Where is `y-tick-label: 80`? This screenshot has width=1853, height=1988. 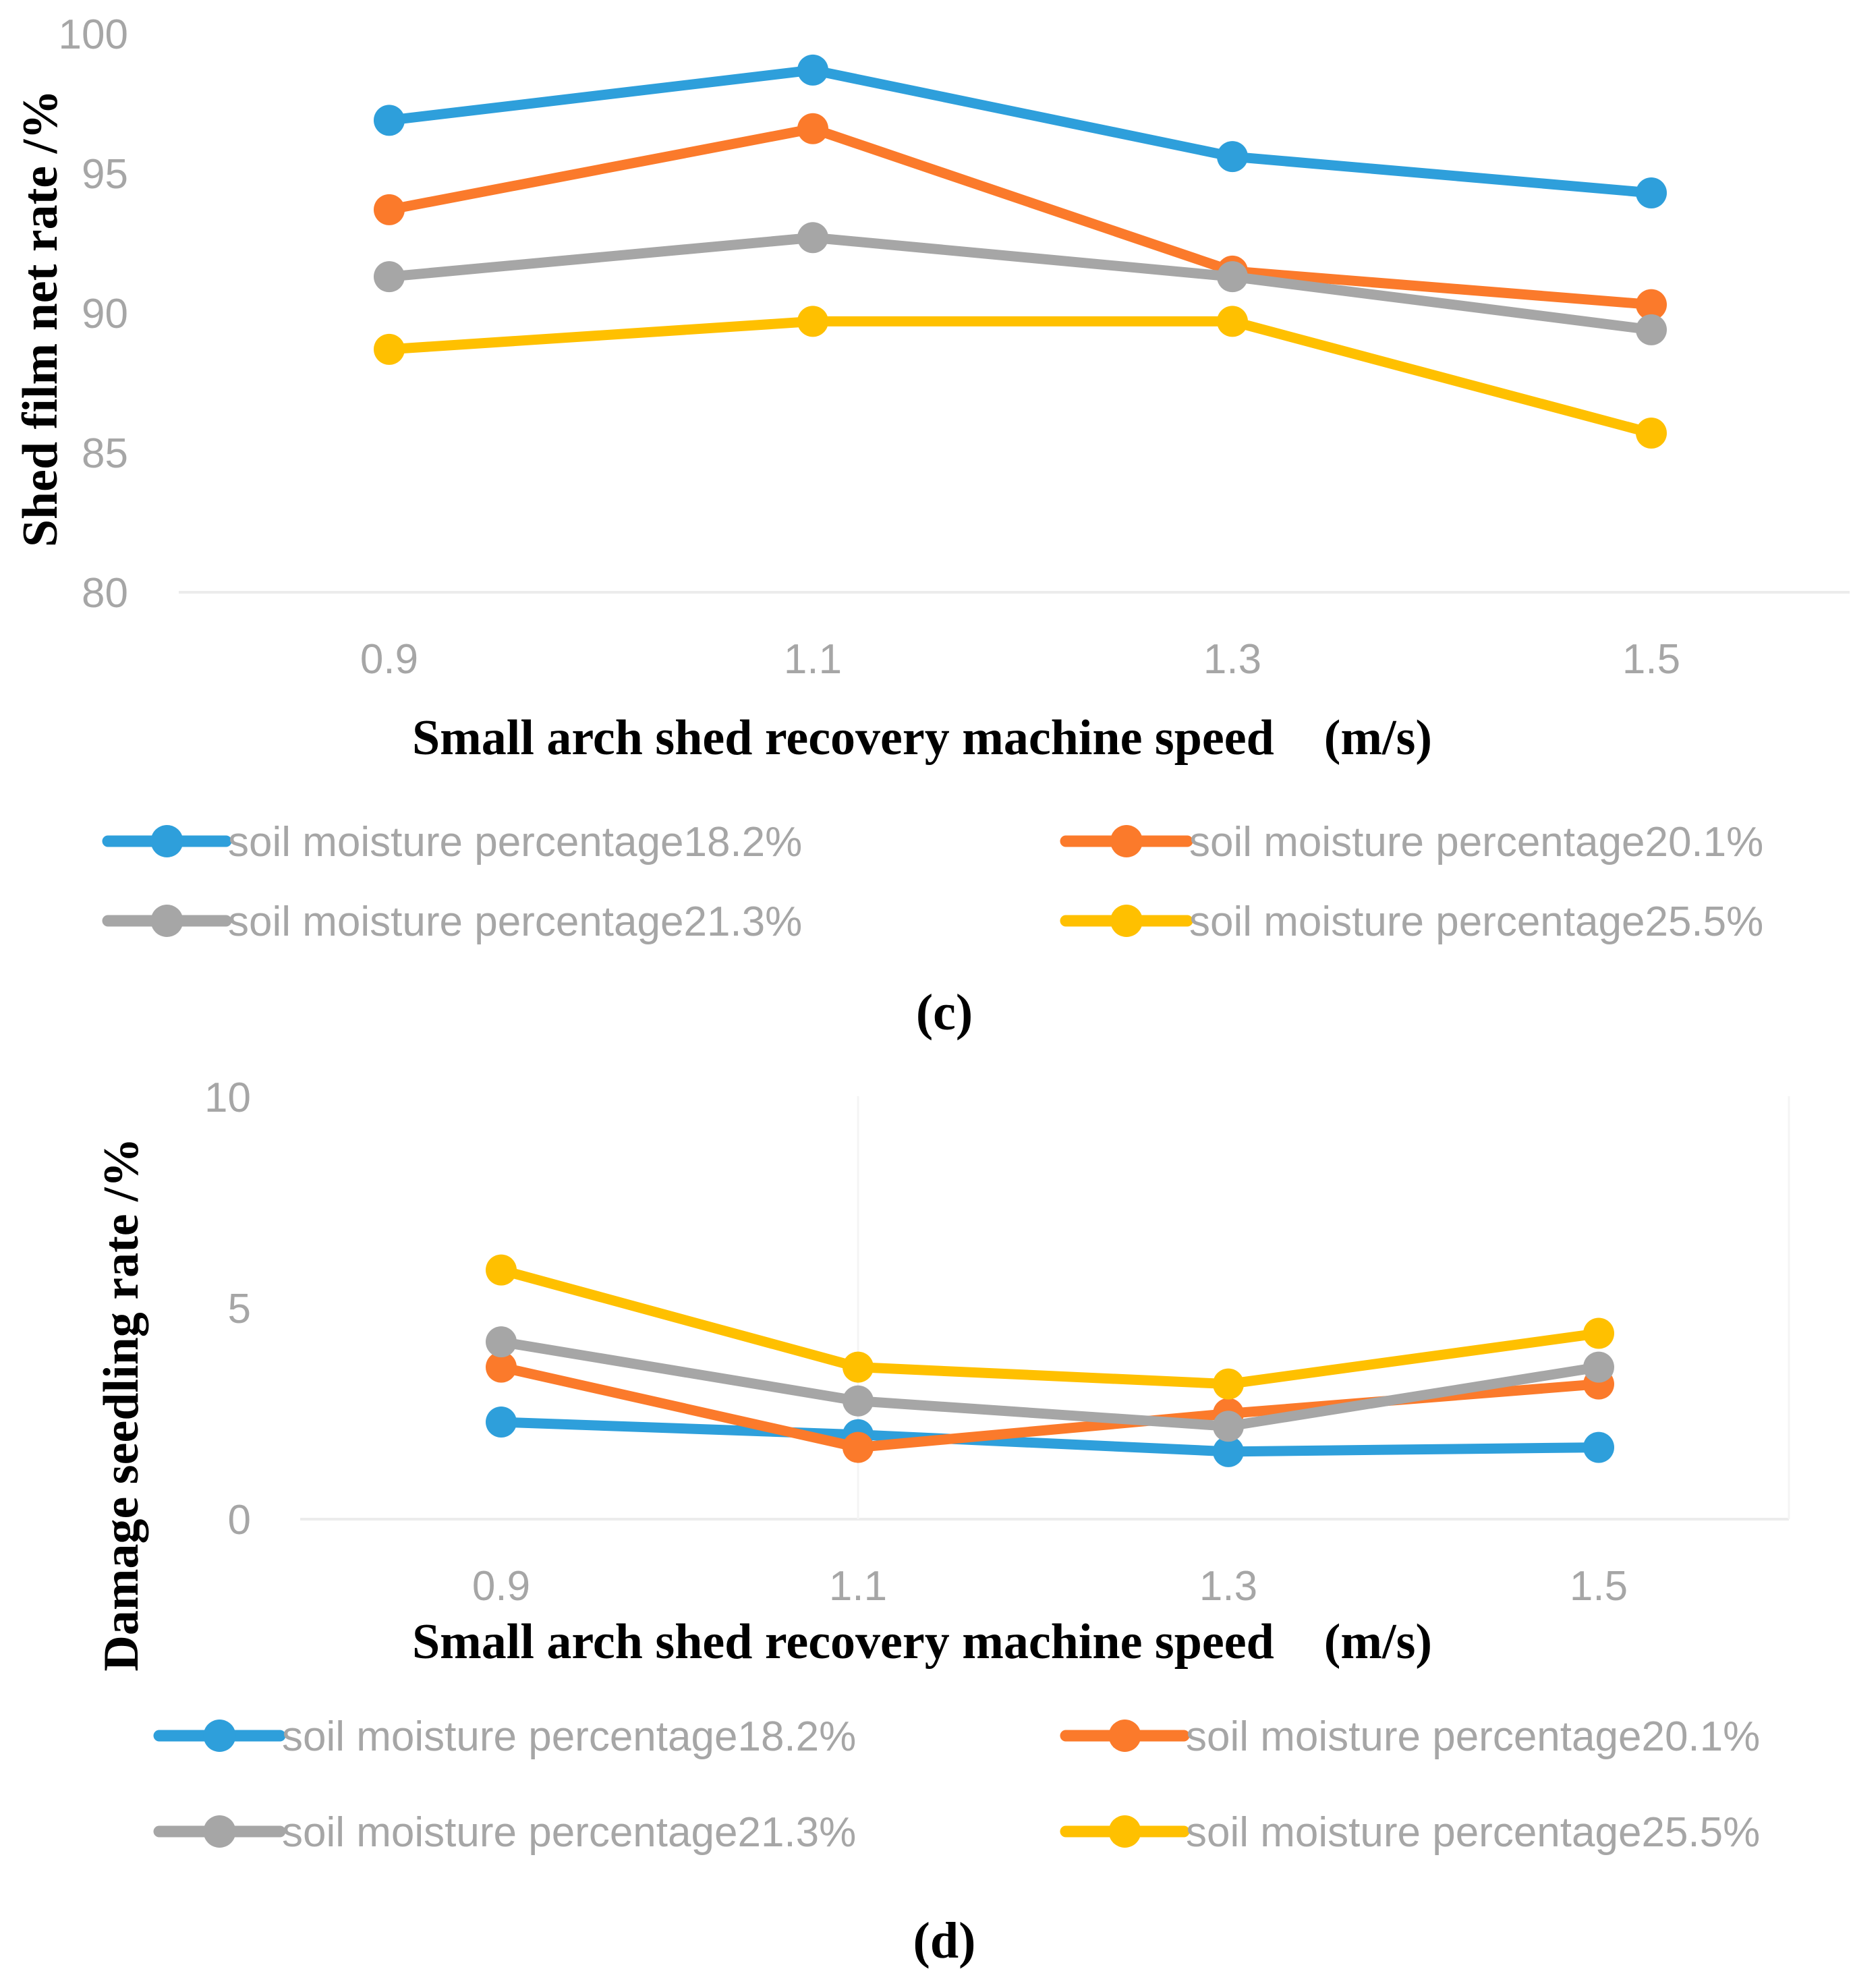
y-tick-label: 80 is located at coordinates (105, 593).